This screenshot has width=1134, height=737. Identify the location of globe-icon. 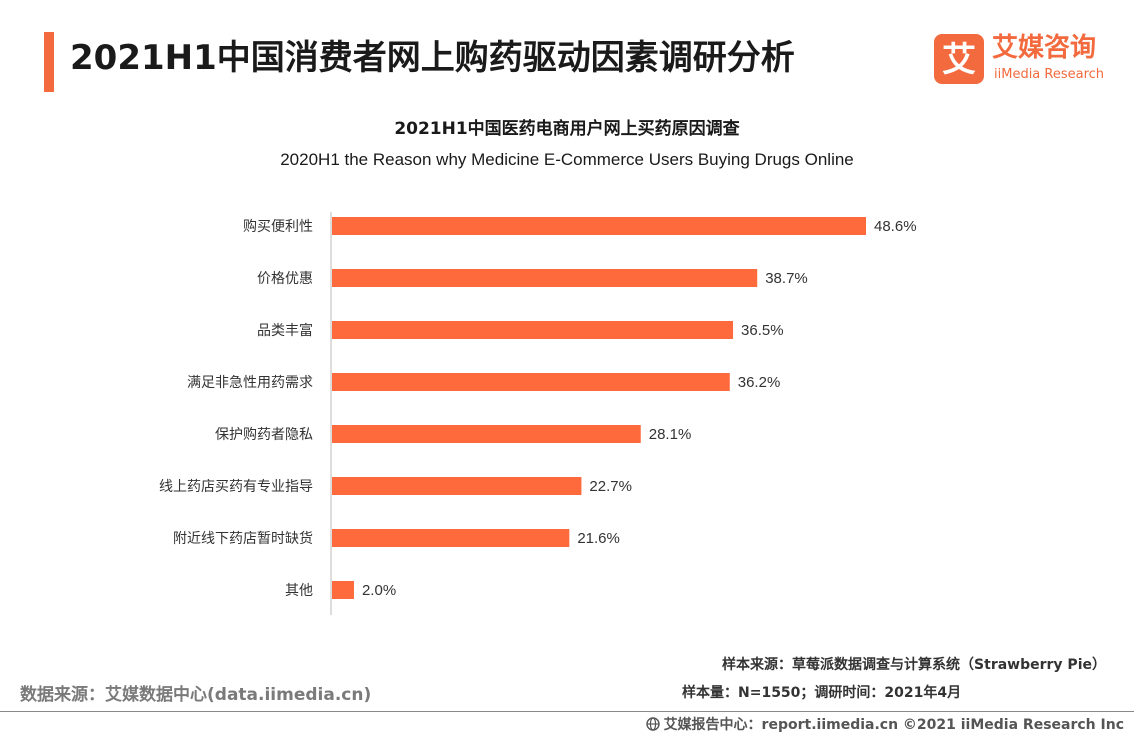
(652, 724).